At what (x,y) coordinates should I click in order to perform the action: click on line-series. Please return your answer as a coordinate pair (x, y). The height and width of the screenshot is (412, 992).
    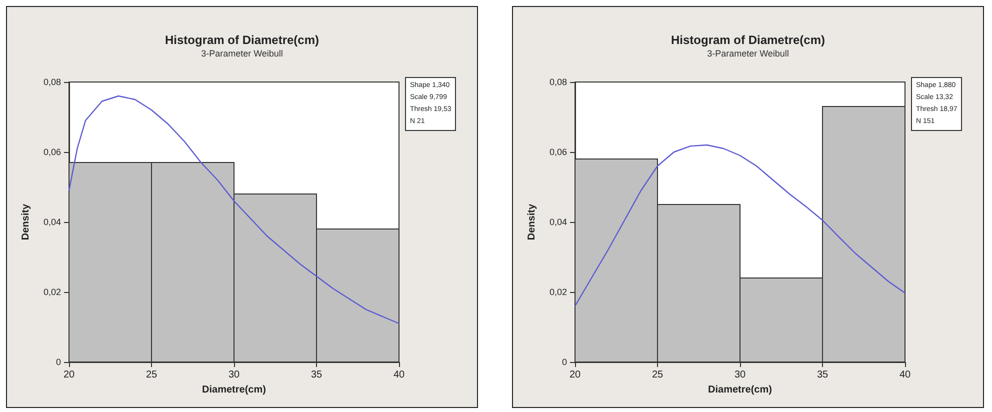
    Looking at the image, I should click on (740, 225).